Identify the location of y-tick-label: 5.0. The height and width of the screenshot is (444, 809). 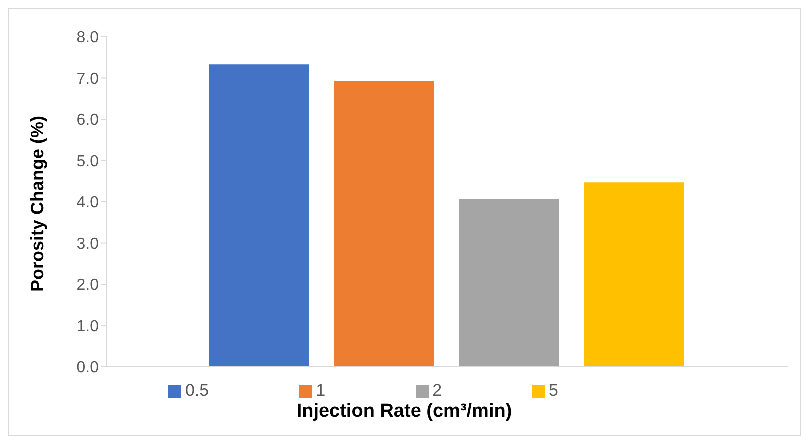
(88, 161).